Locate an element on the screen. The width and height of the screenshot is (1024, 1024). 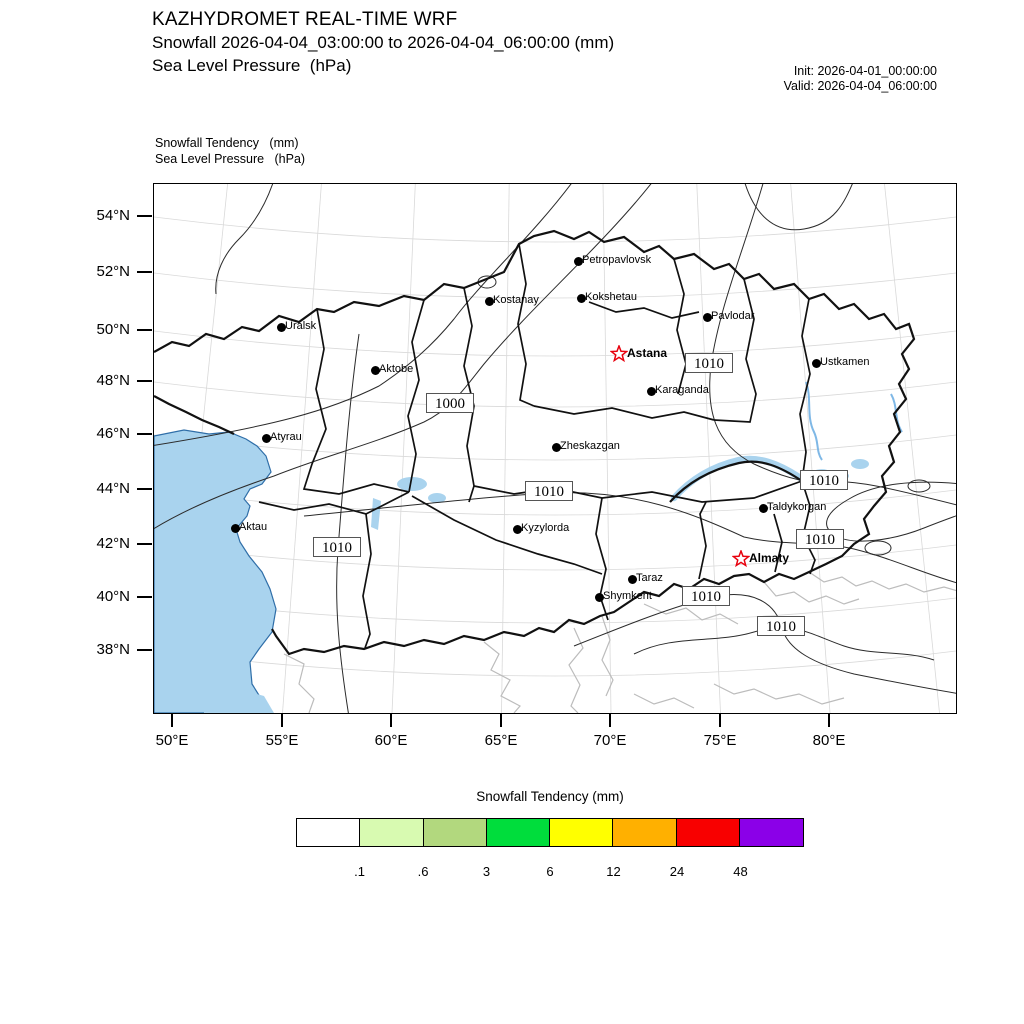
lat-tick-label: 40°N is located at coordinates (113, 596).